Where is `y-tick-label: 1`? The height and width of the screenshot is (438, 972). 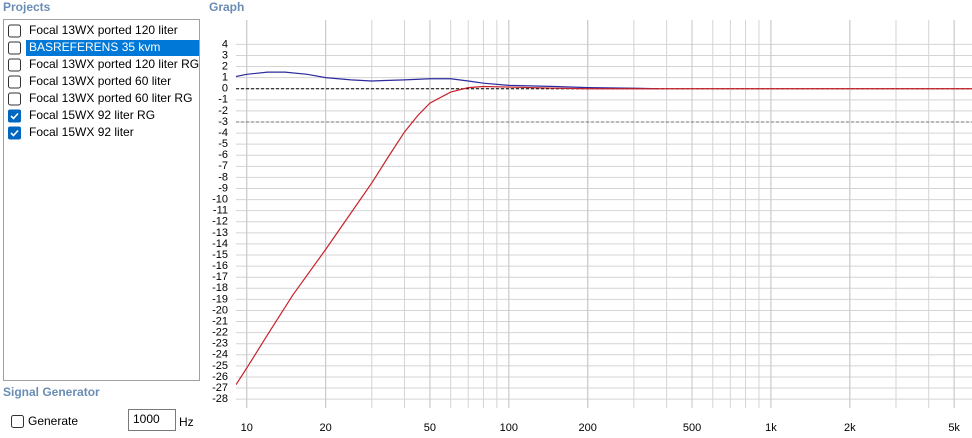
y-tick-label: 1 is located at coordinates (225, 78).